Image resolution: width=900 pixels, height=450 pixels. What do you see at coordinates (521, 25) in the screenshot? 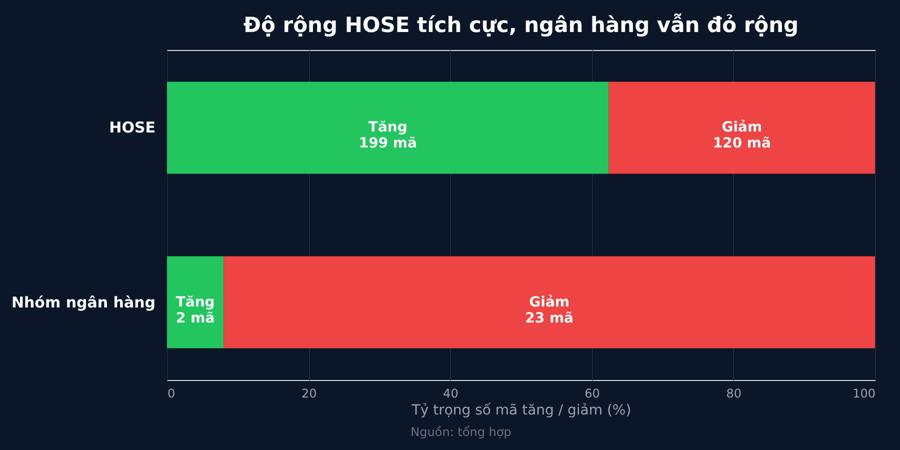
I see `chart-title: Độ rộng HOSE tích cực, ngân hàng vẫn đỏ rộng` at bounding box center [521, 25].